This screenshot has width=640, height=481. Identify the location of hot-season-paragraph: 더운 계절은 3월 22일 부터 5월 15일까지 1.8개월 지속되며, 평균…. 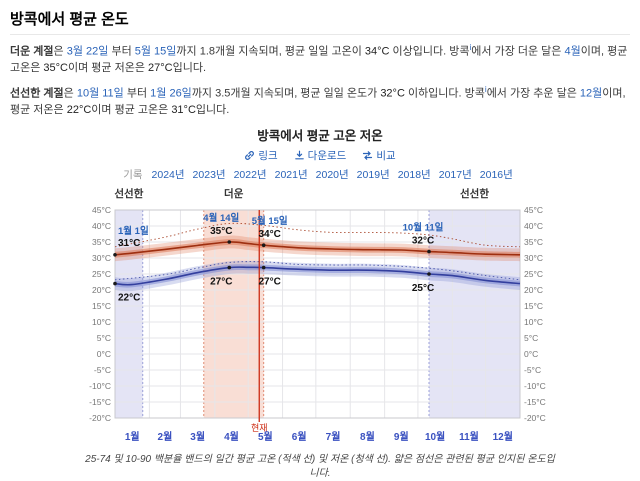
(320, 59).